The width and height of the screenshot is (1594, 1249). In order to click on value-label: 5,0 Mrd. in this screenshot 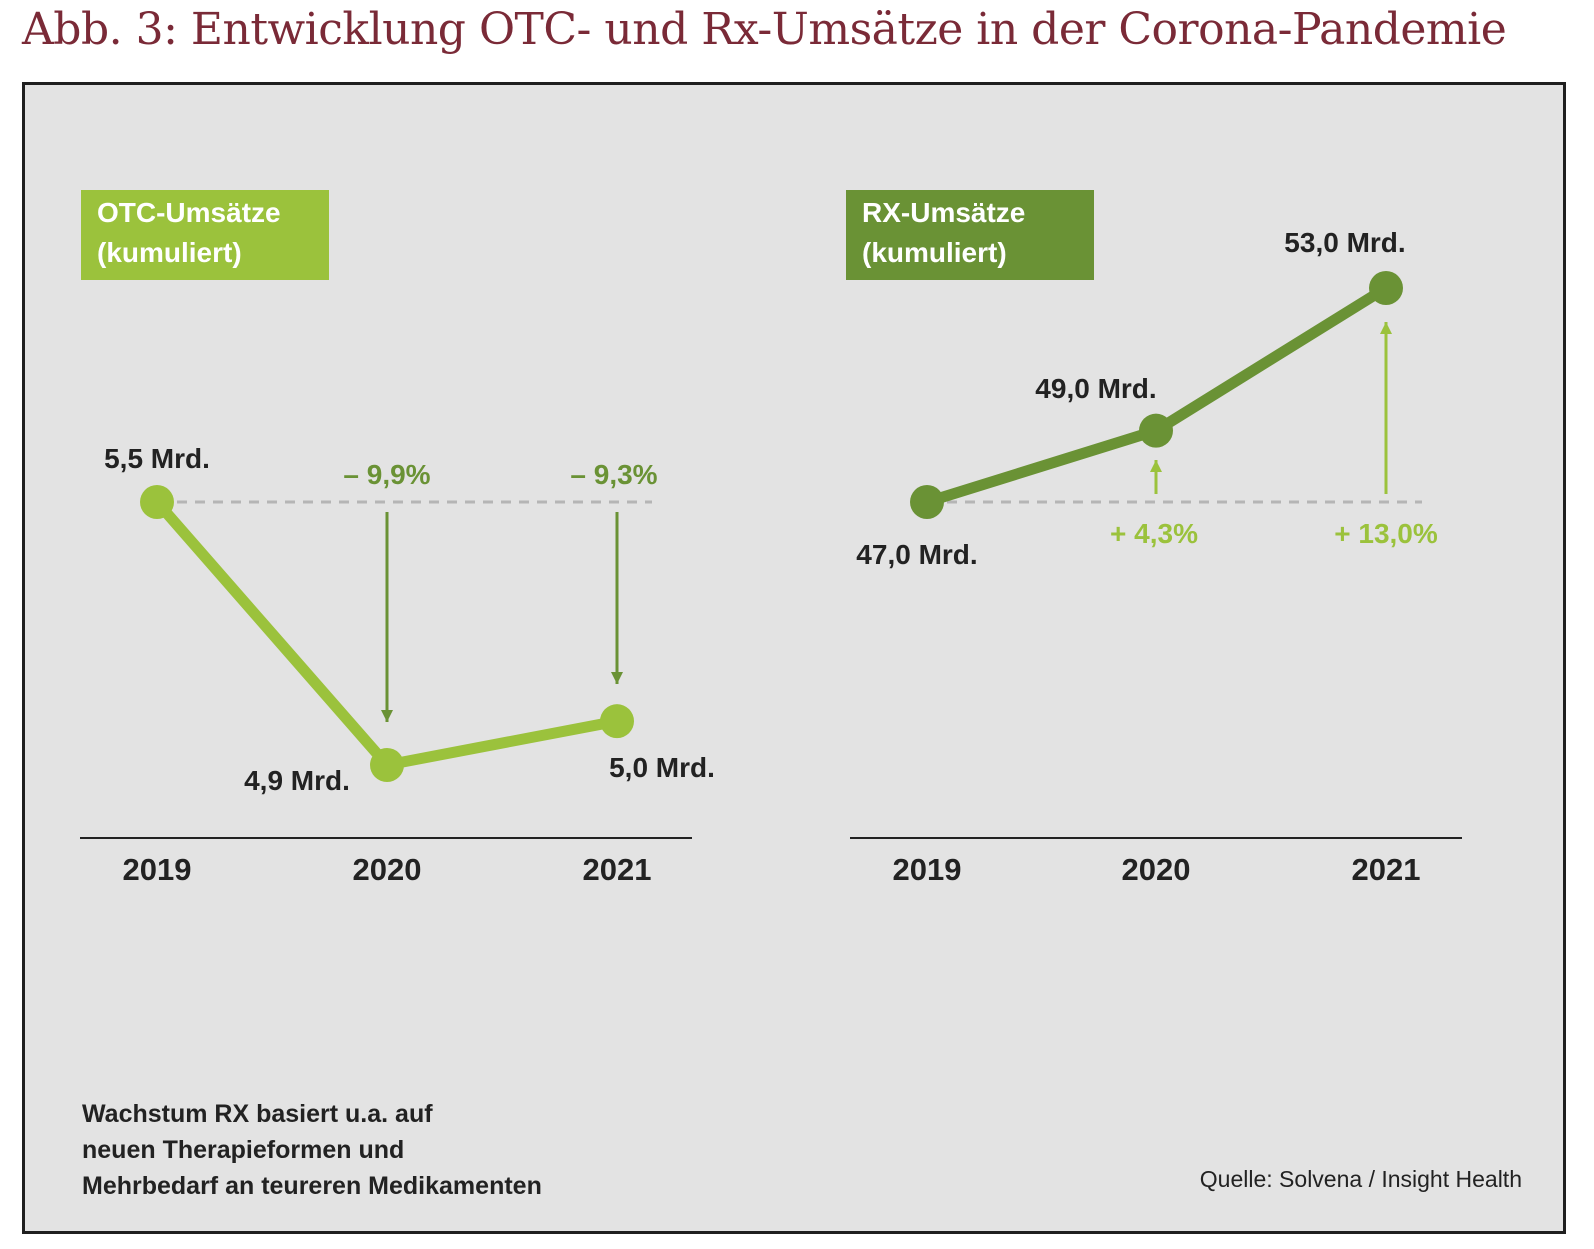, I will do `click(662, 767)`.